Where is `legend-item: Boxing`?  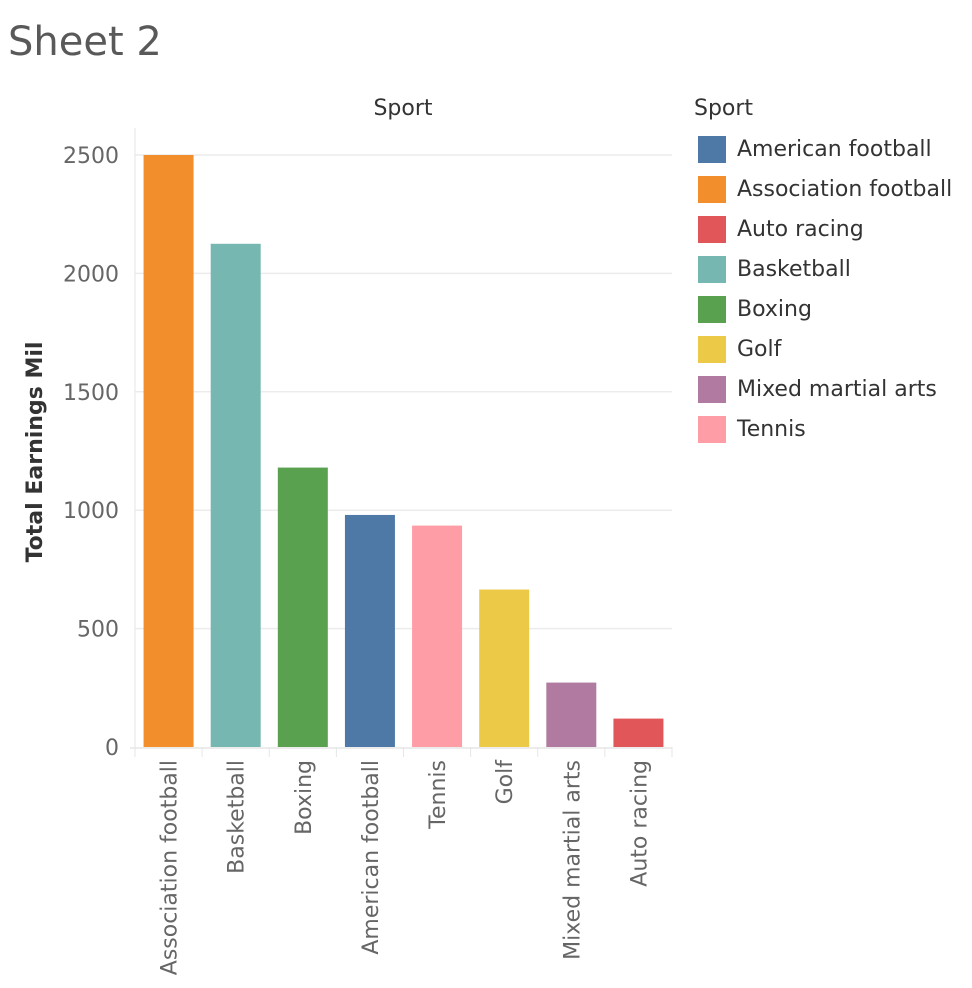 legend-item: Boxing is located at coordinates (823, 309).